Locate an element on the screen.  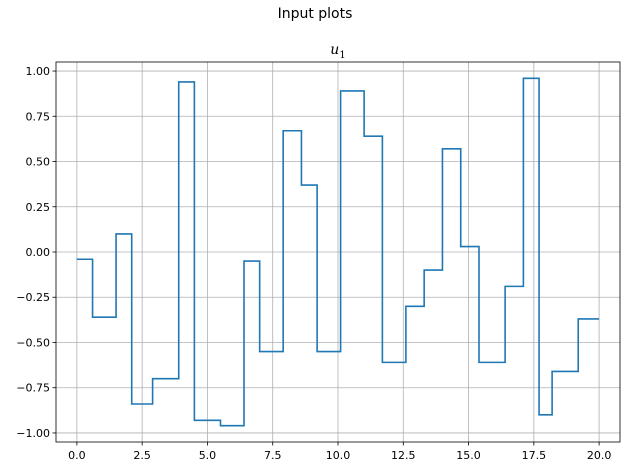
x-tick-label: 12.5 is located at coordinates (403, 455).